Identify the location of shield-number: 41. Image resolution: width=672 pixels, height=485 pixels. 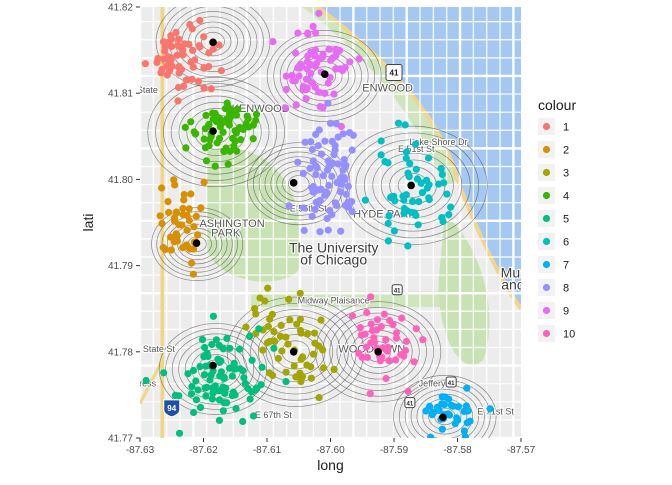
(394, 73).